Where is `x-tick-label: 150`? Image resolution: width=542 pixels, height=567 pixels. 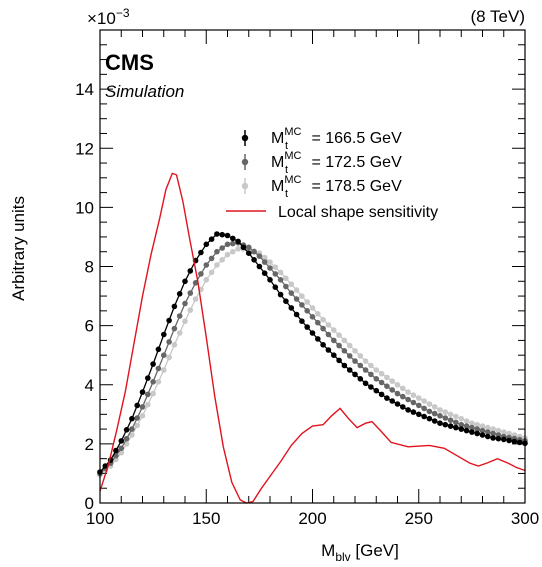 x-tick-label: 150 is located at coordinates (206, 518).